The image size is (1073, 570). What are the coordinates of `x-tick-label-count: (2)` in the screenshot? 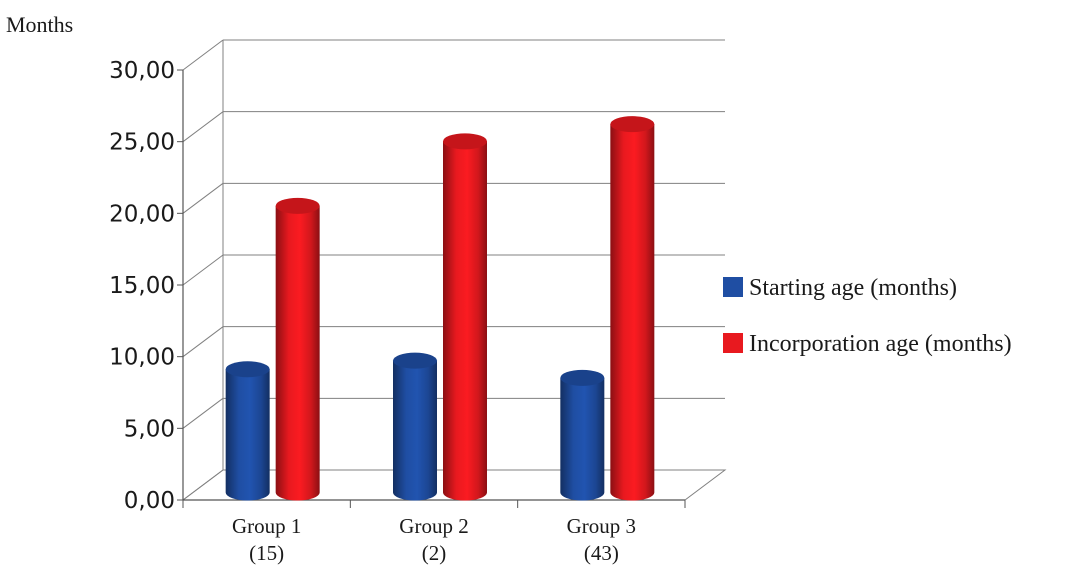 It's located at (434, 553).